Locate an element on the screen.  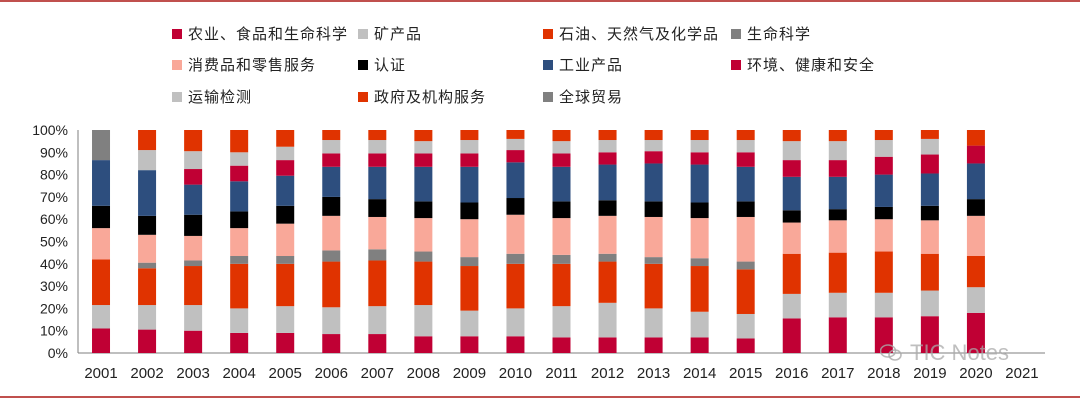
legend-item: 政府及机构服务 is located at coordinates (422, 96).